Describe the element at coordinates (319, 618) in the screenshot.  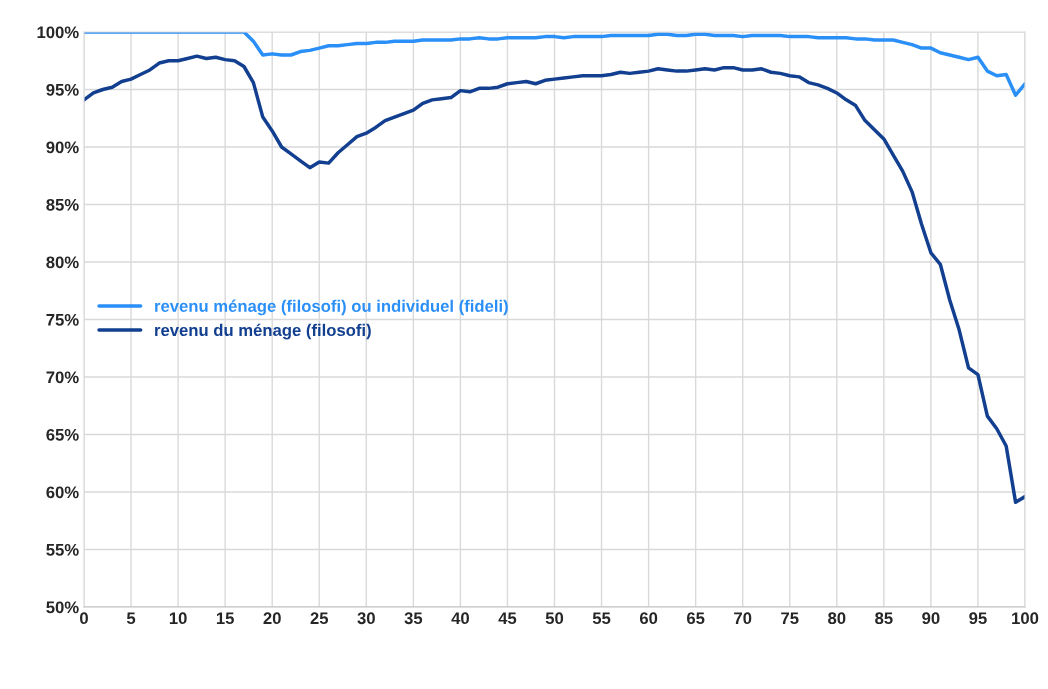
I see `x-tick-label: 25` at that location.